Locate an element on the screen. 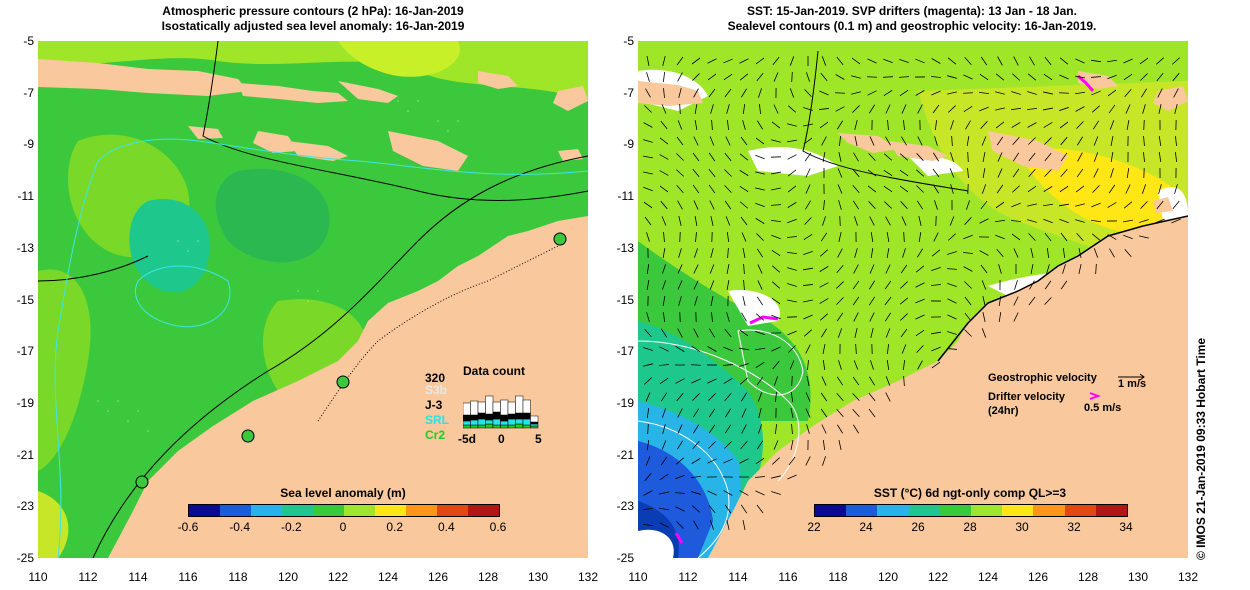 Image resolution: width=1250 pixels, height=590 pixels. colorbar-tick-label: 26 is located at coordinates (918, 527).